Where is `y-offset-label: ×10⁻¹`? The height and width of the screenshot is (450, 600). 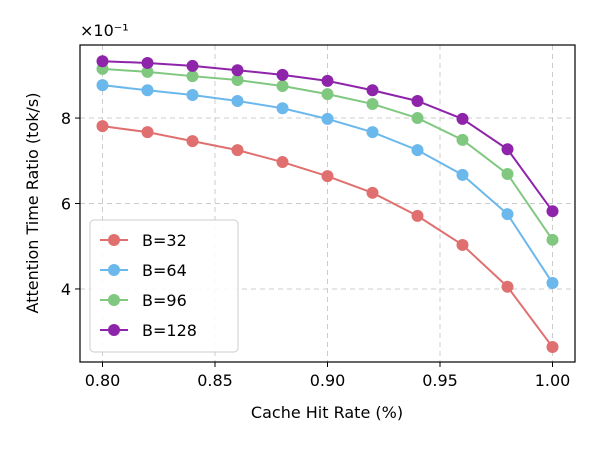
y-offset-label: ×10⁻¹ is located at coordinates (104, 30).